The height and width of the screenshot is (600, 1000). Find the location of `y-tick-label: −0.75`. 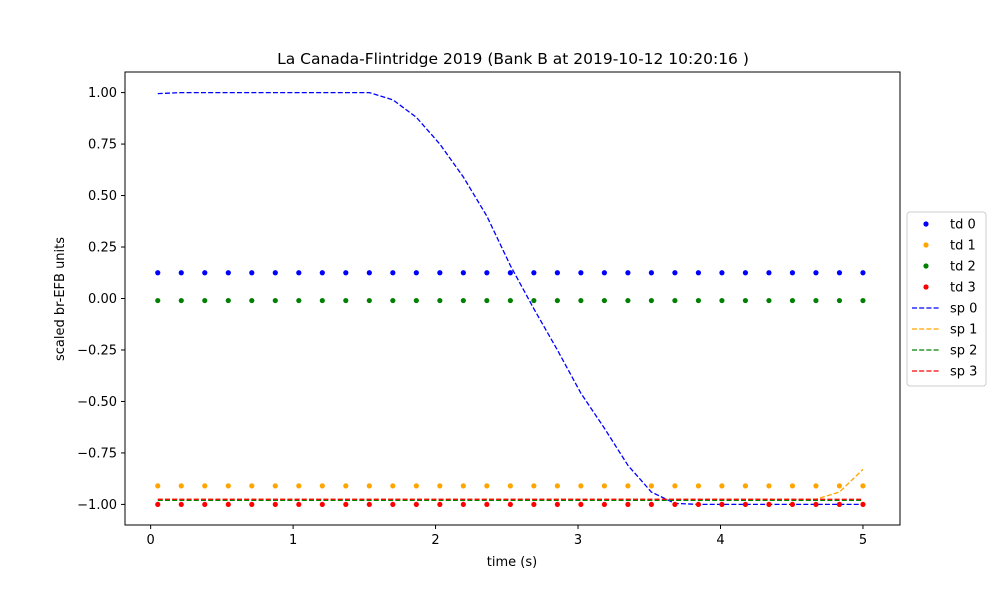

y-tick-label: −0.75 is located at coordinates (97, 453).